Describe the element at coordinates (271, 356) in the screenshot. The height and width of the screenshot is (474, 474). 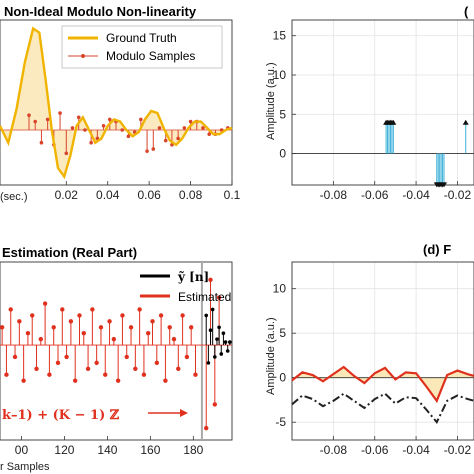
I see `panel-d-ylabel: Amplitude (a.u.)` at that location.